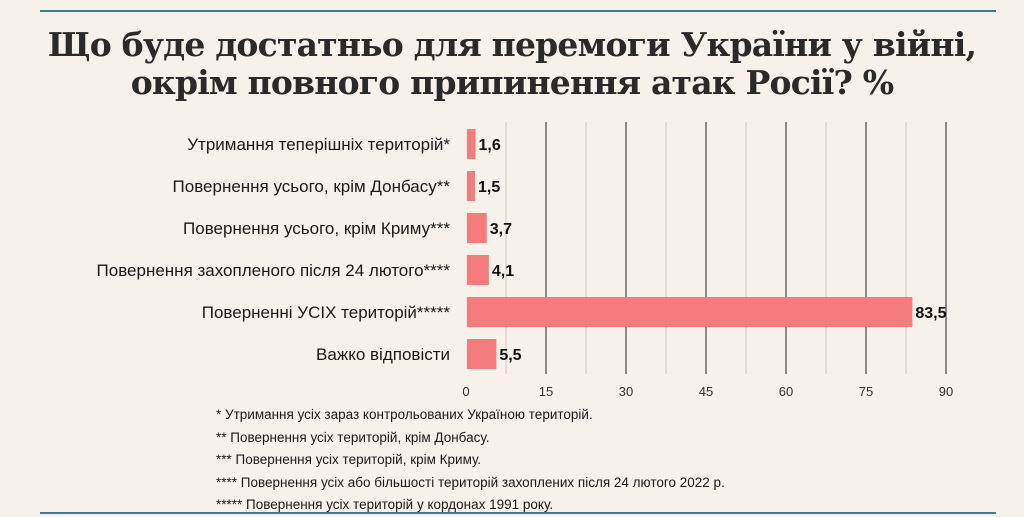 The width and height of the screenshot is (1024, 517). What do you see at coordinates (465, 391) in the screenshot?
I see `x-tick-label: 0` at bounding box center [465, 391].